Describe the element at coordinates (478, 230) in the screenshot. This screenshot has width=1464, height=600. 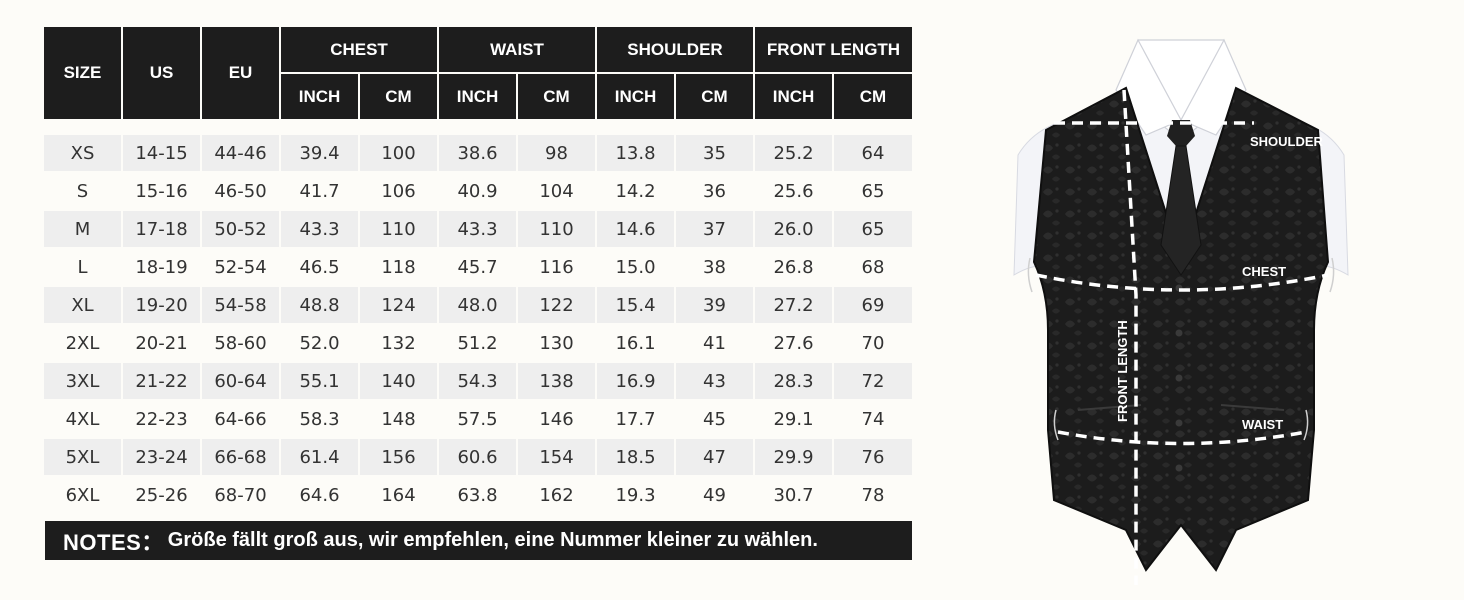
I see `table-row: M 17-18 50-52 43.3 110 43.3 110 14.6 37 26.0 65` at that location.